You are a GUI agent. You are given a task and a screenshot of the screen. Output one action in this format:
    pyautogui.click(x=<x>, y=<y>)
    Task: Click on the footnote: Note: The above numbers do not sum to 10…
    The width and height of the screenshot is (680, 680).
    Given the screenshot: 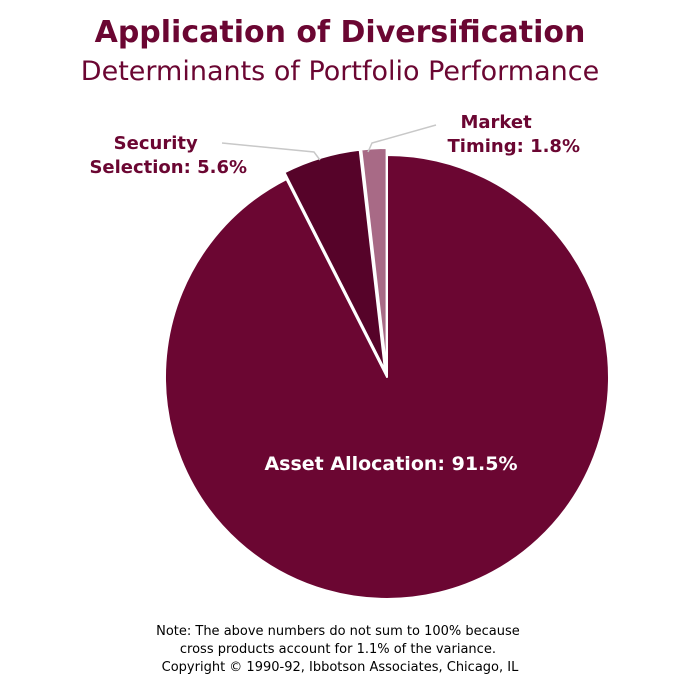 What is the action you would take?
    pyautogui.click(x=340, y=649)
    